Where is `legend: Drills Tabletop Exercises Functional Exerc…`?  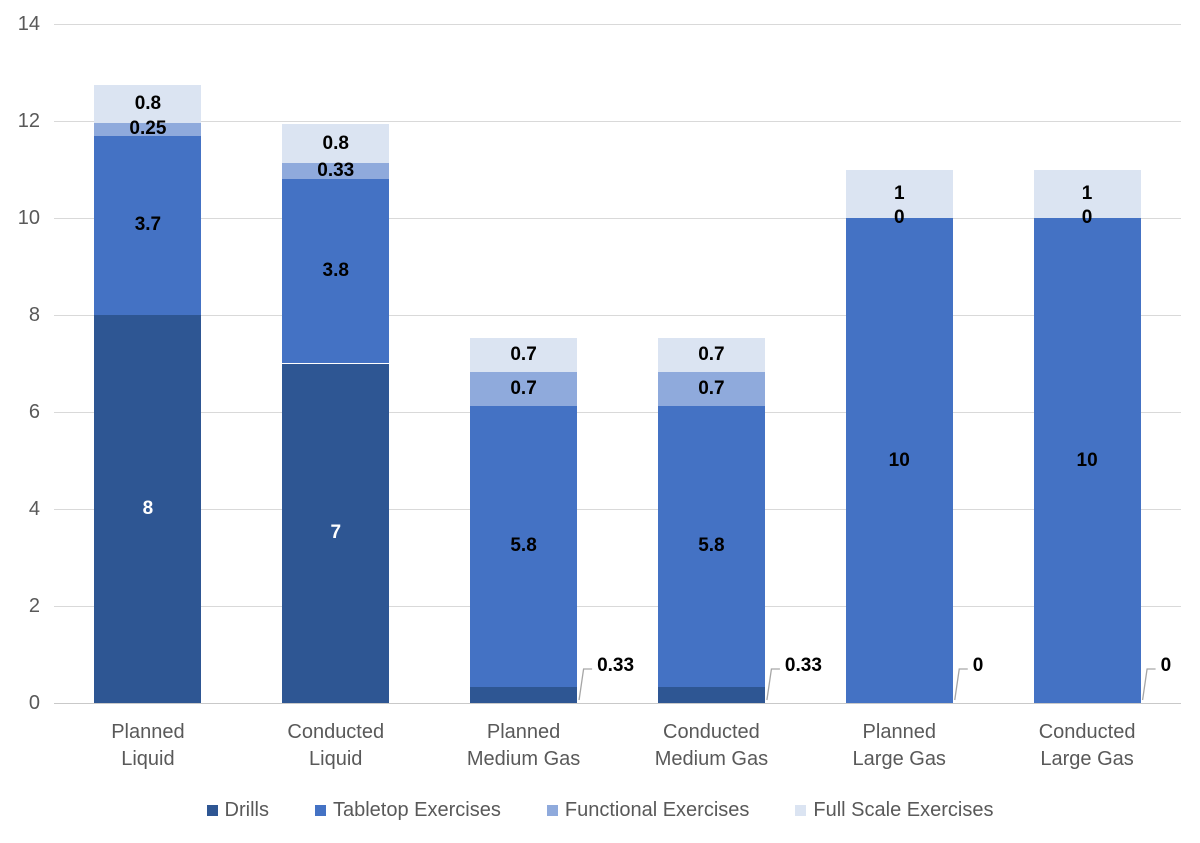
legend: Drills Tabletop Exercises Functional Exerc… is located at coordinates (600, 810).